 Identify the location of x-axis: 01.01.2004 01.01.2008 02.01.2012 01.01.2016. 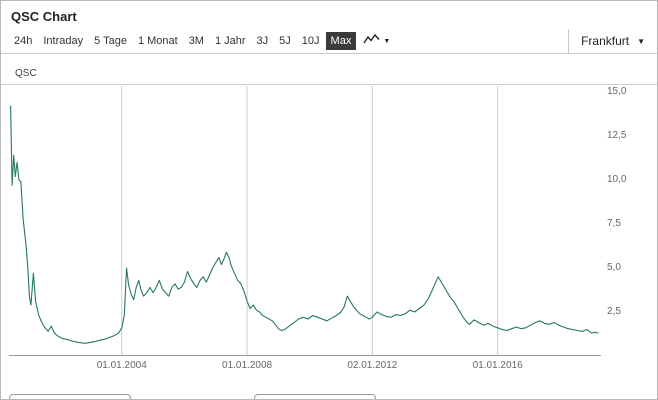
(305, 367).